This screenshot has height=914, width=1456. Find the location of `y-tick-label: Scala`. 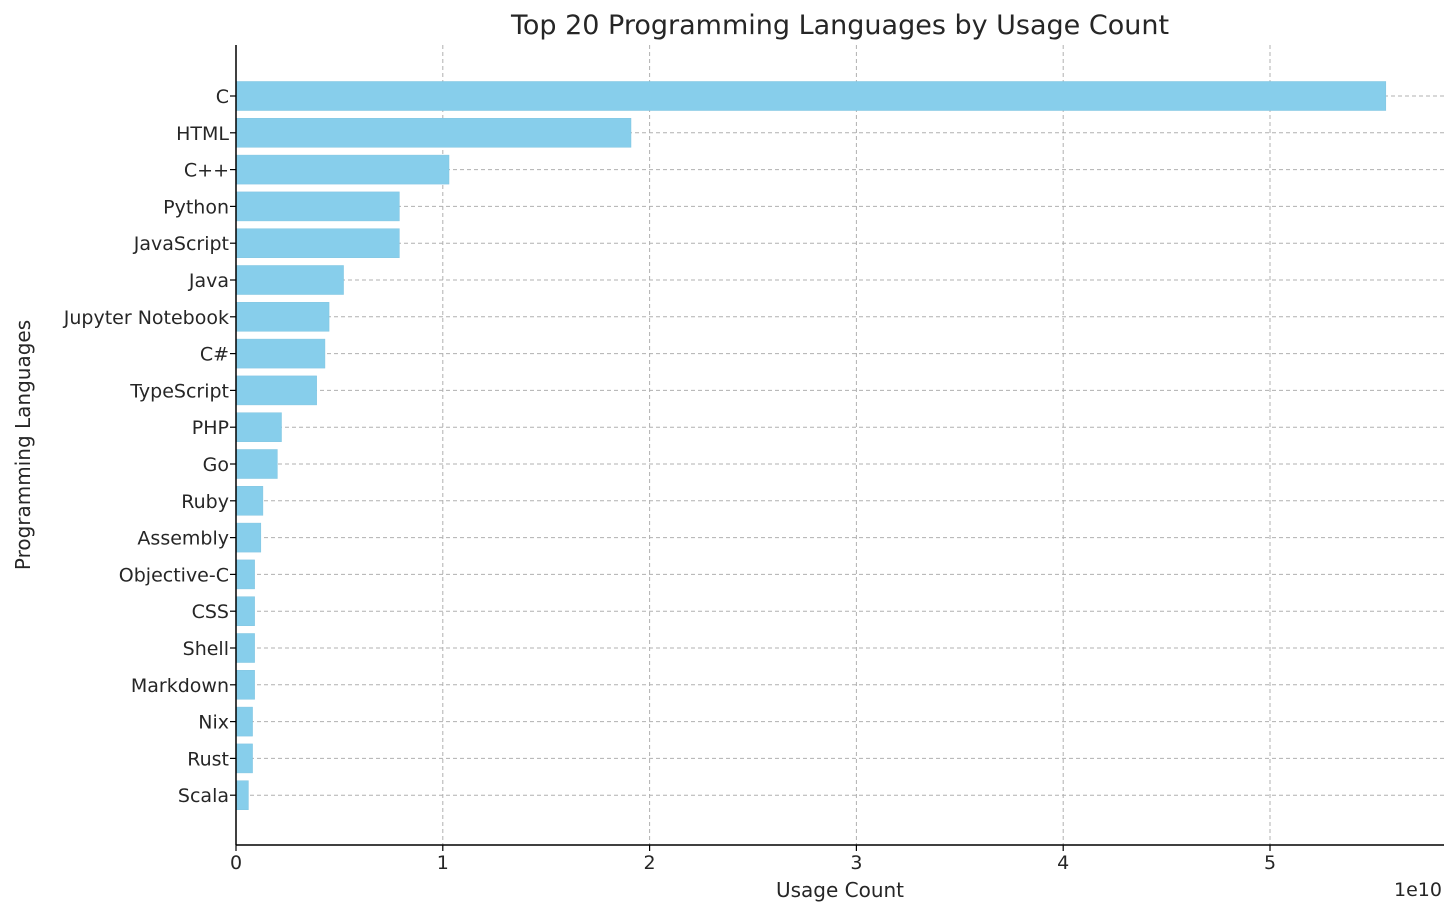

y-tick-label: Scala is located at coordinates (203, 796).